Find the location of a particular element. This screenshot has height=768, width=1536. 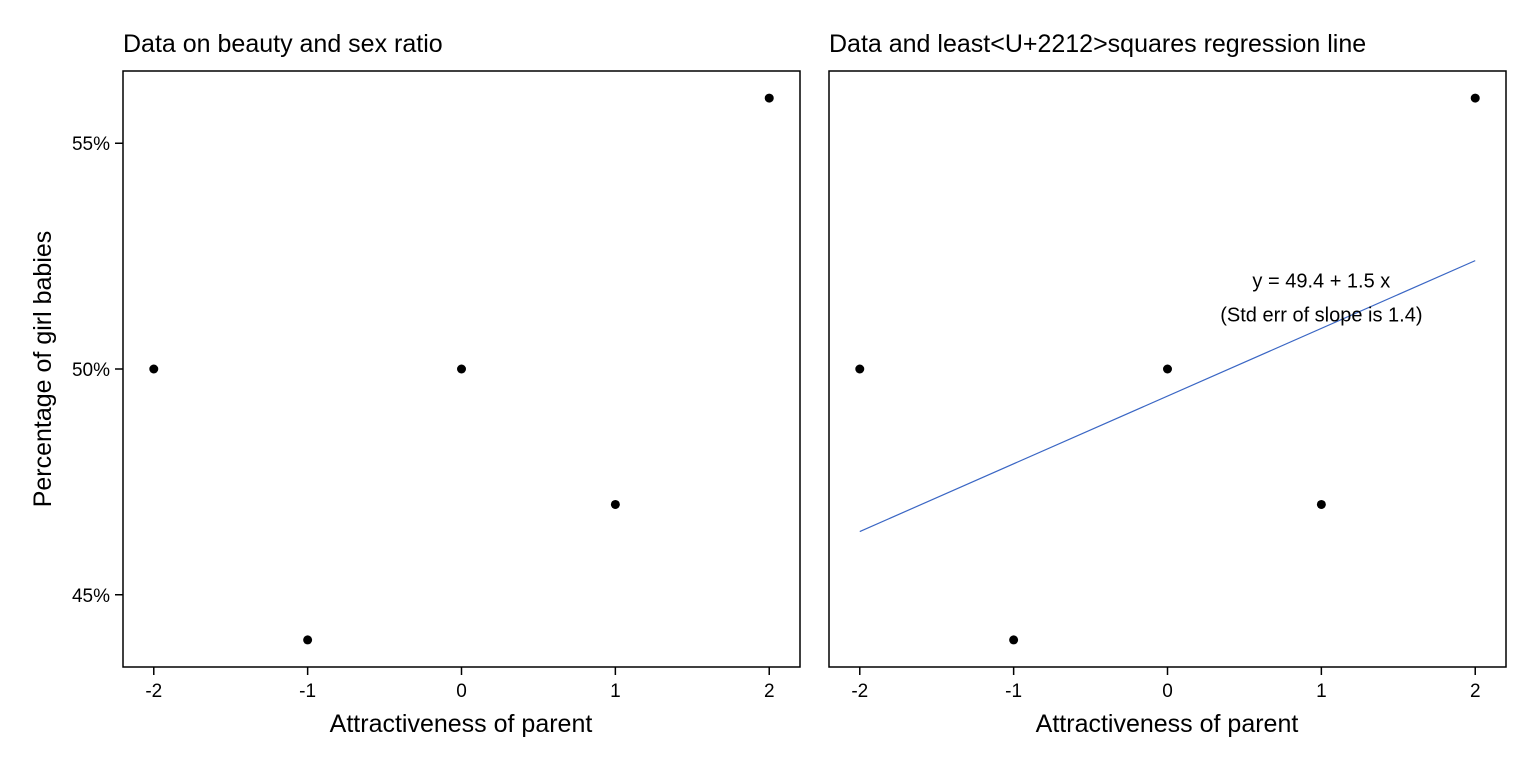

slope-std-error-note: (Std err of slope is 1.4) is located at coordinates (1321, 316).